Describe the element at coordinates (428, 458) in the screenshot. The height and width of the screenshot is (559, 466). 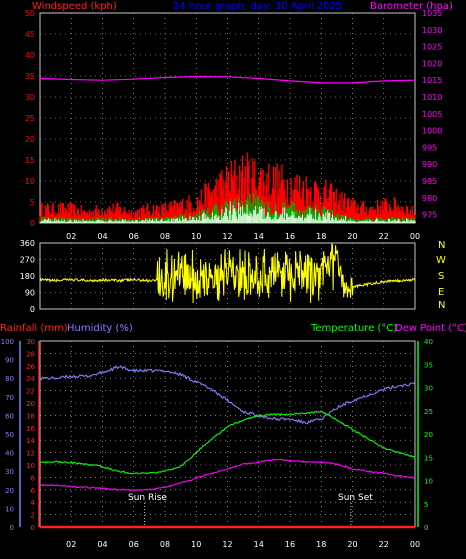
I see `temperature-tick-label: 15` at that location.